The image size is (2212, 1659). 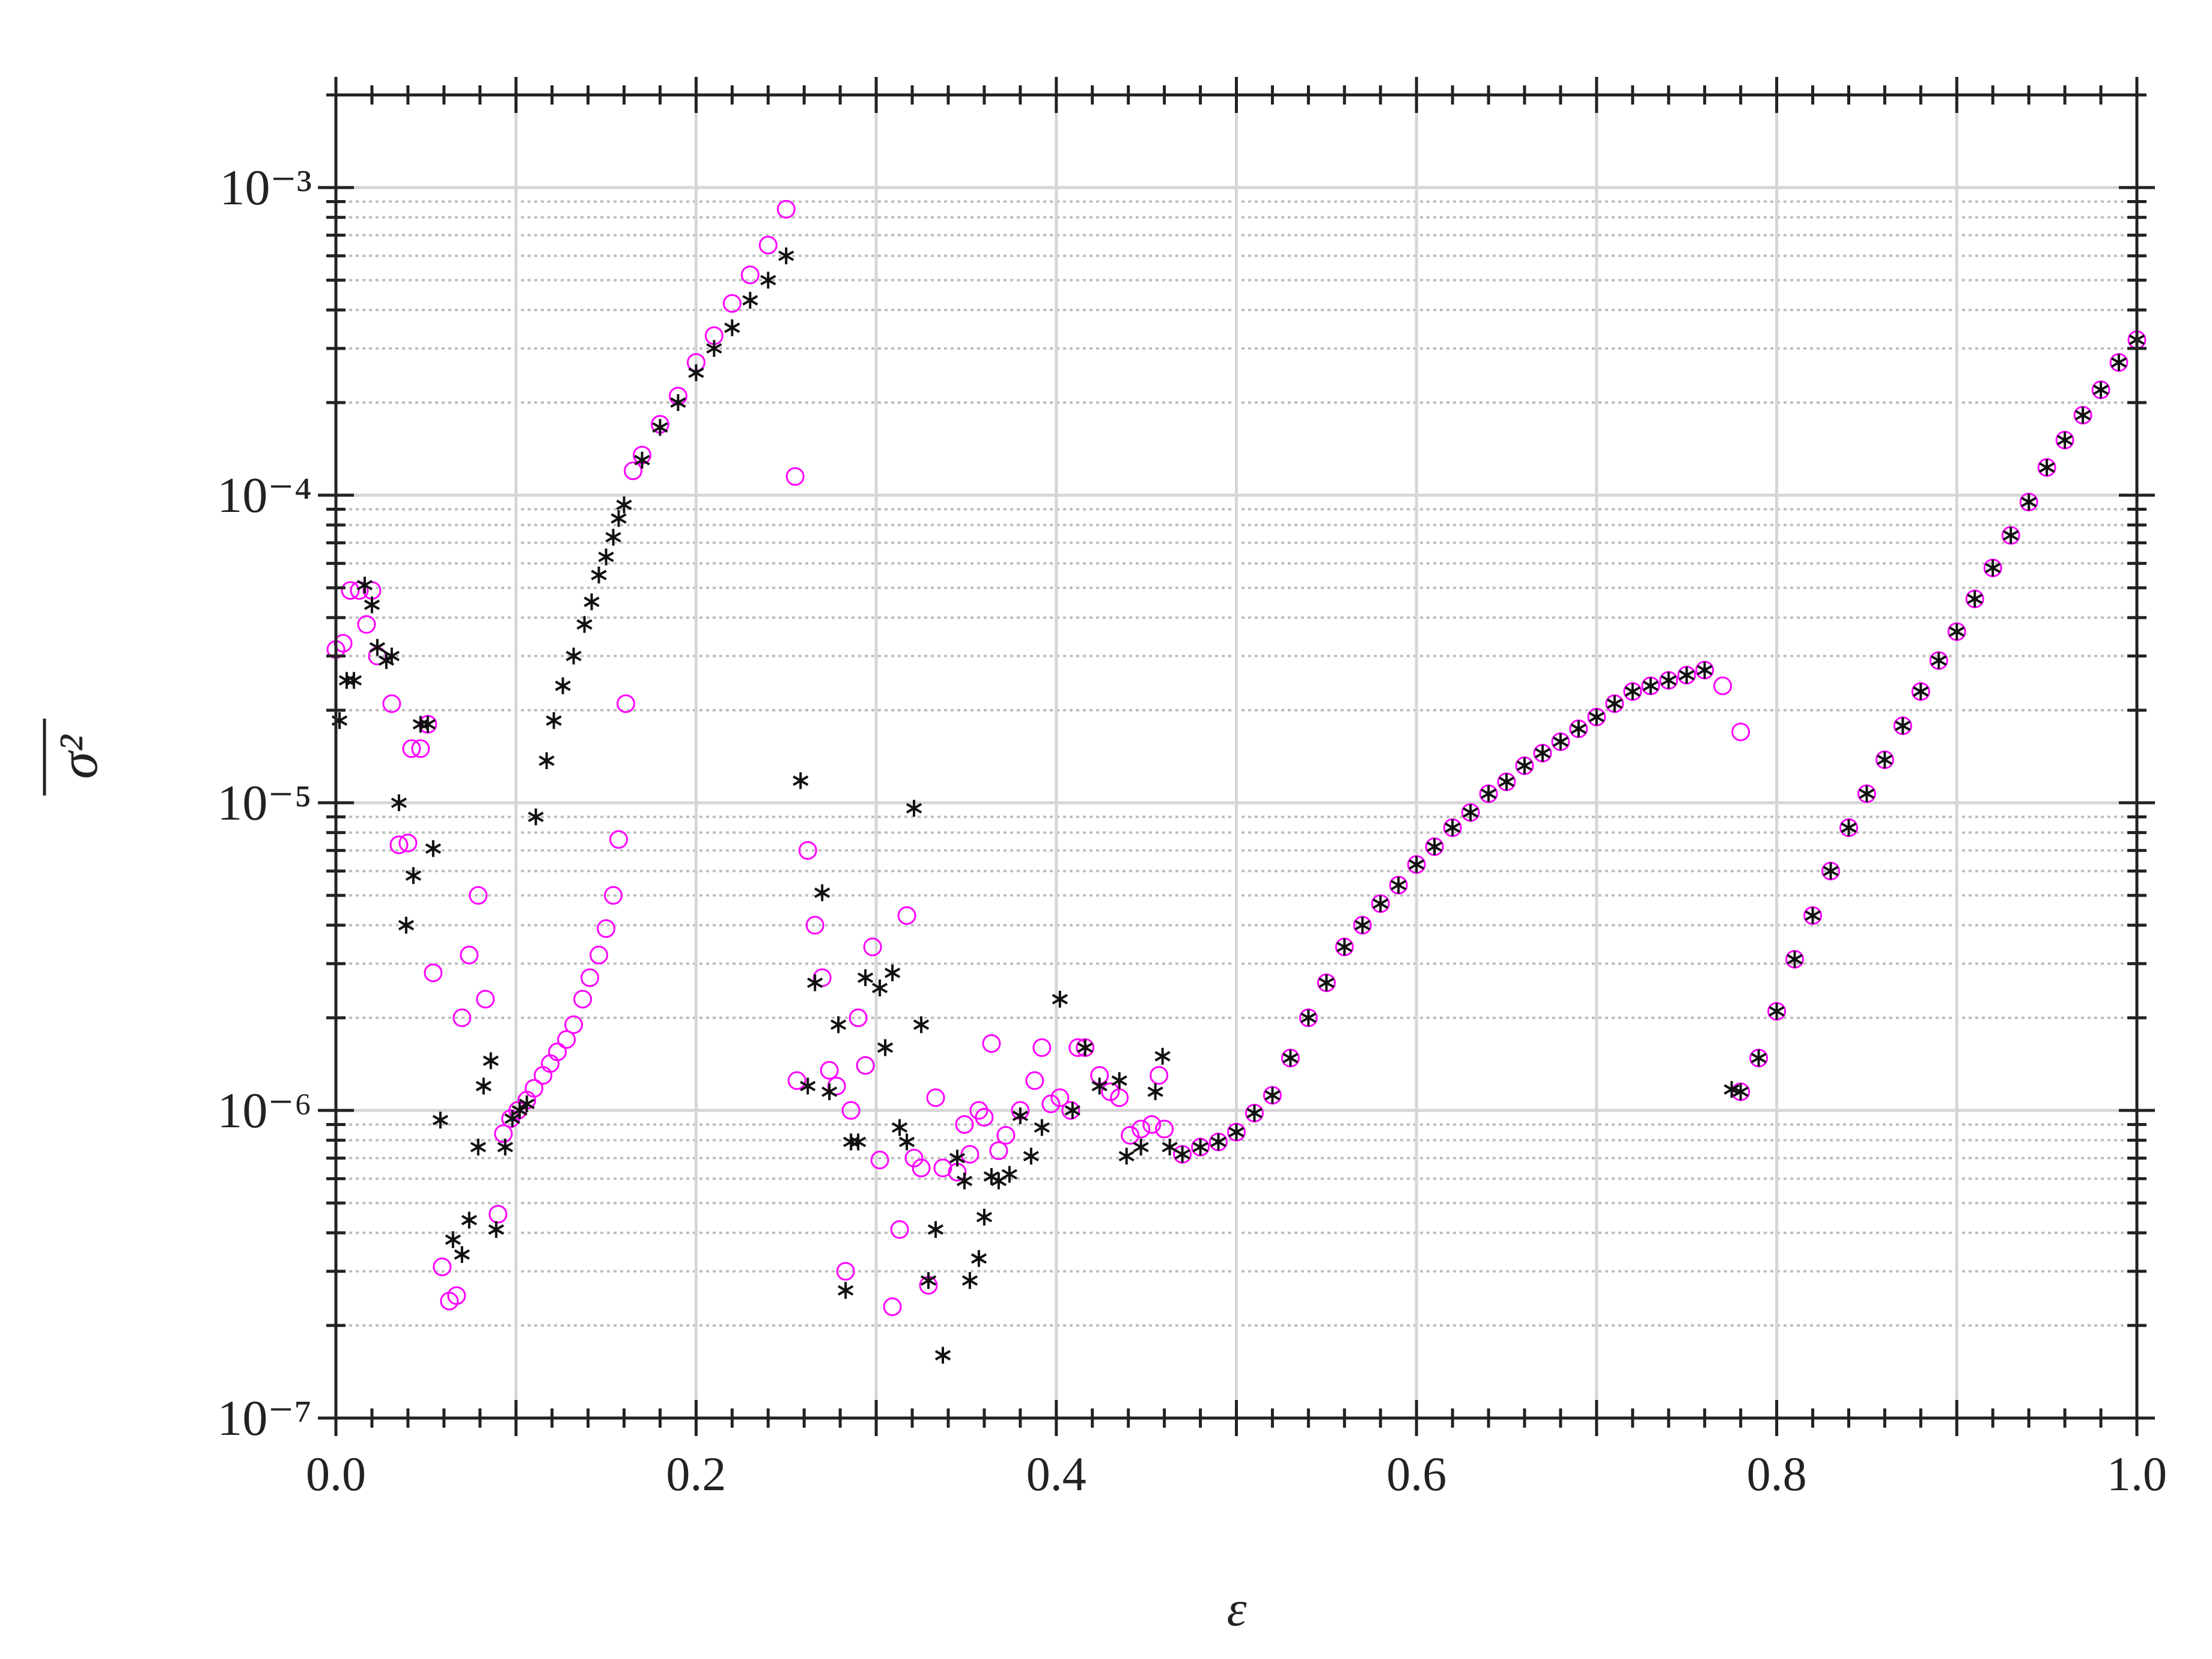 I want to click on x-tick-label: 0.0, so click(x=336, y=1474).